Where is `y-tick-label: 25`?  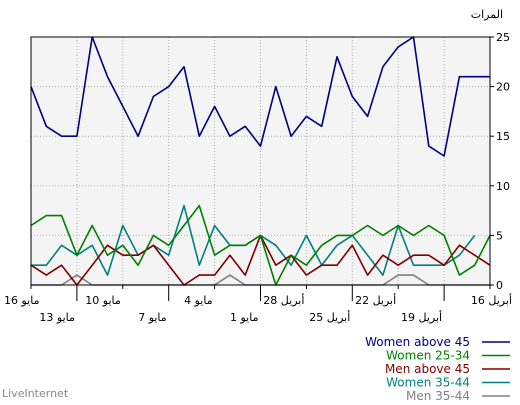 y-tick-label: 25 is located at coordinates (503, 37).